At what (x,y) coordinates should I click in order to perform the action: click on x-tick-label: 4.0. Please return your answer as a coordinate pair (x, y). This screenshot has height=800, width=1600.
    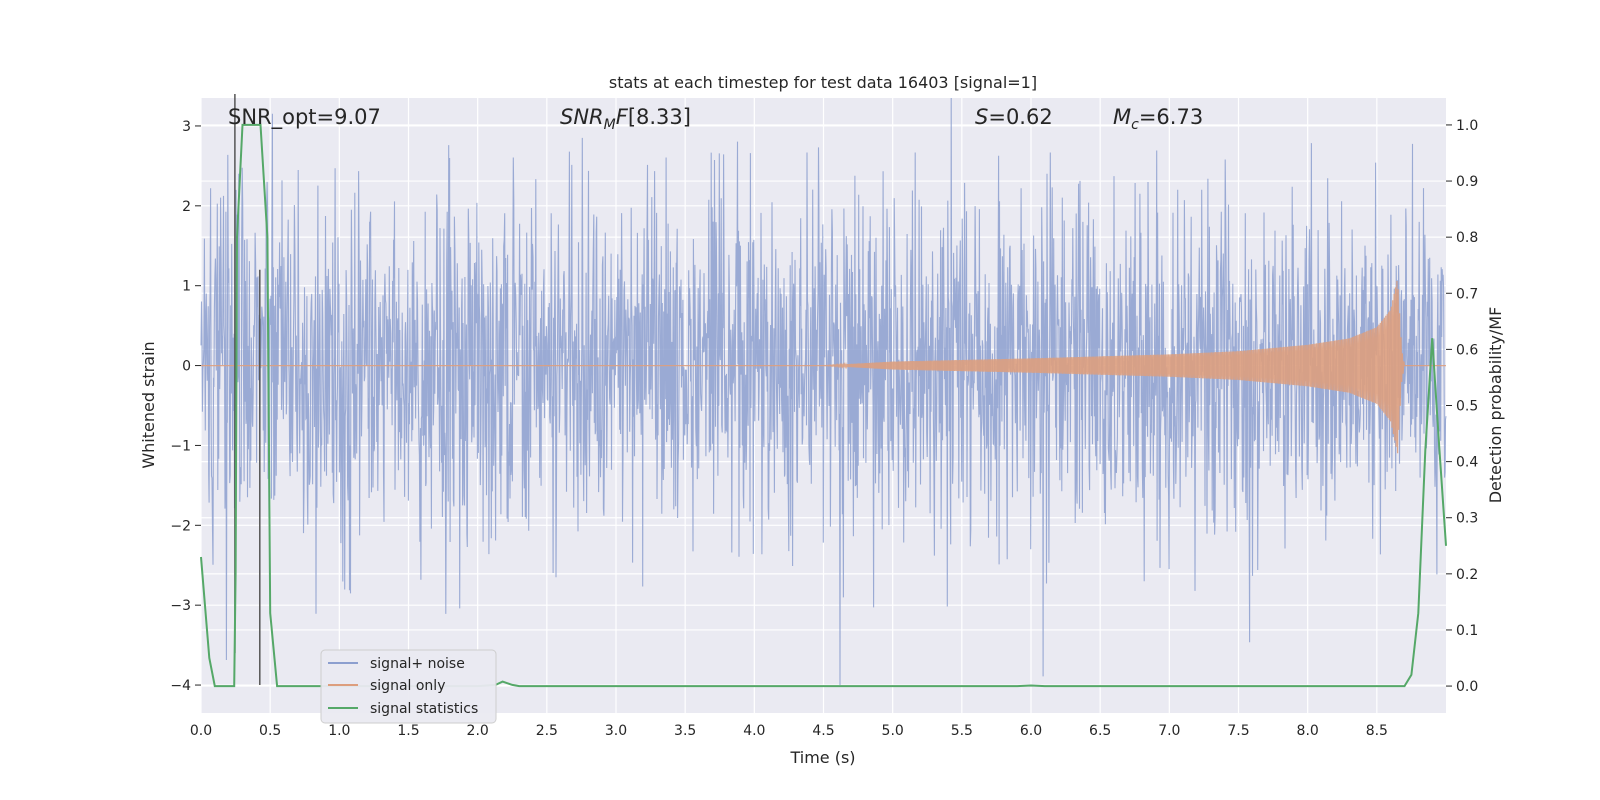
    Looking at the image, I should click on (754, 731).